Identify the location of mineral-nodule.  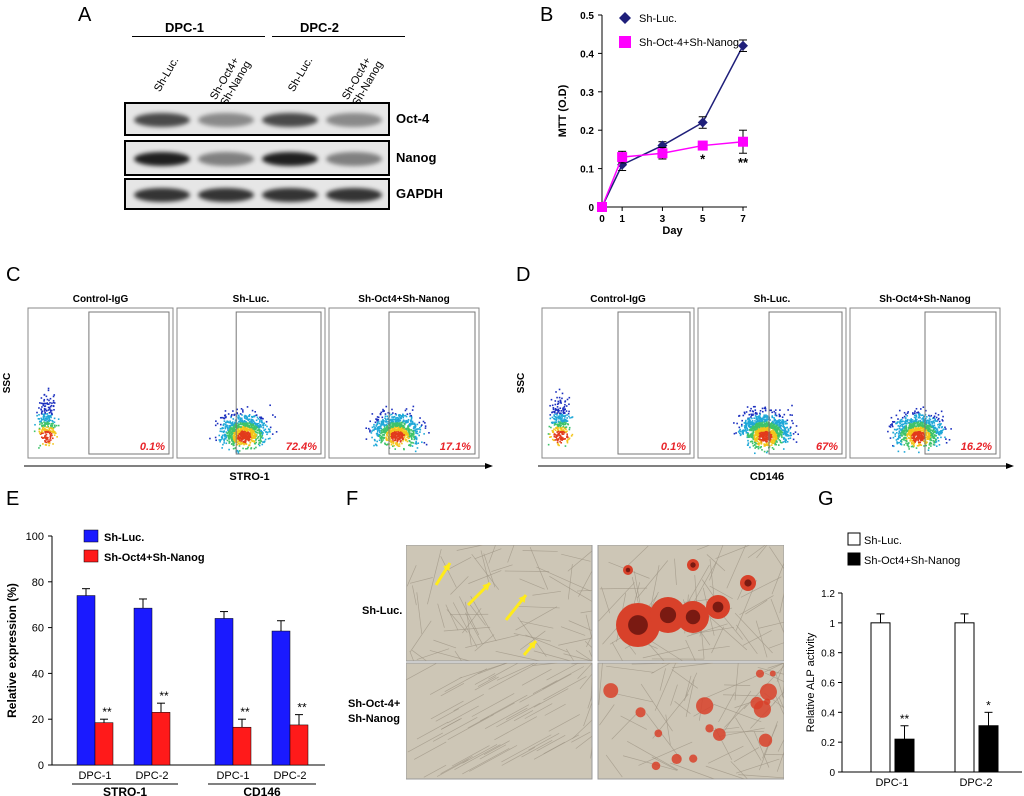
(611, 691).